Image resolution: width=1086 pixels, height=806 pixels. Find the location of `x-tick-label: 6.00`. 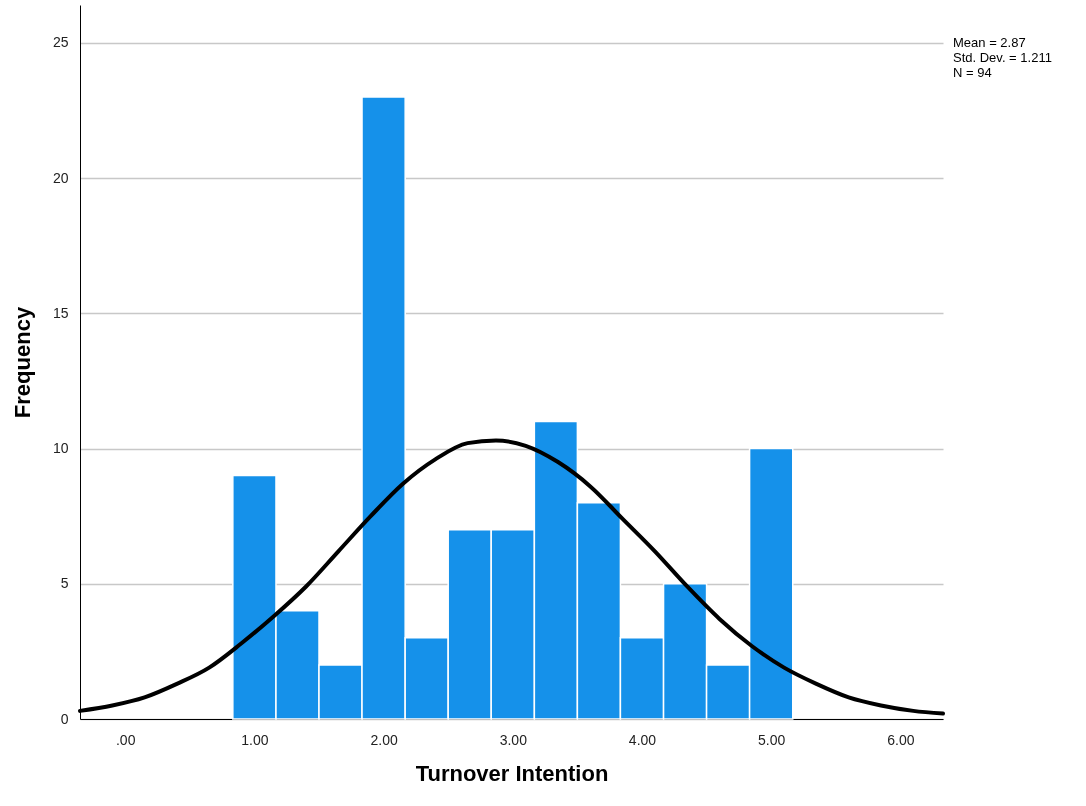

x-tick-label: 6.00 is located at coordinates (901, 739).